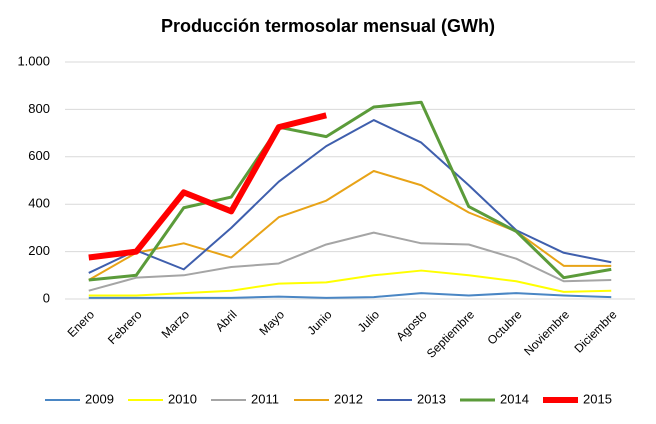 The width and height of the screenshot is (656, 424). I want to click on x-tick-label: Mayo, so click(271, 322).